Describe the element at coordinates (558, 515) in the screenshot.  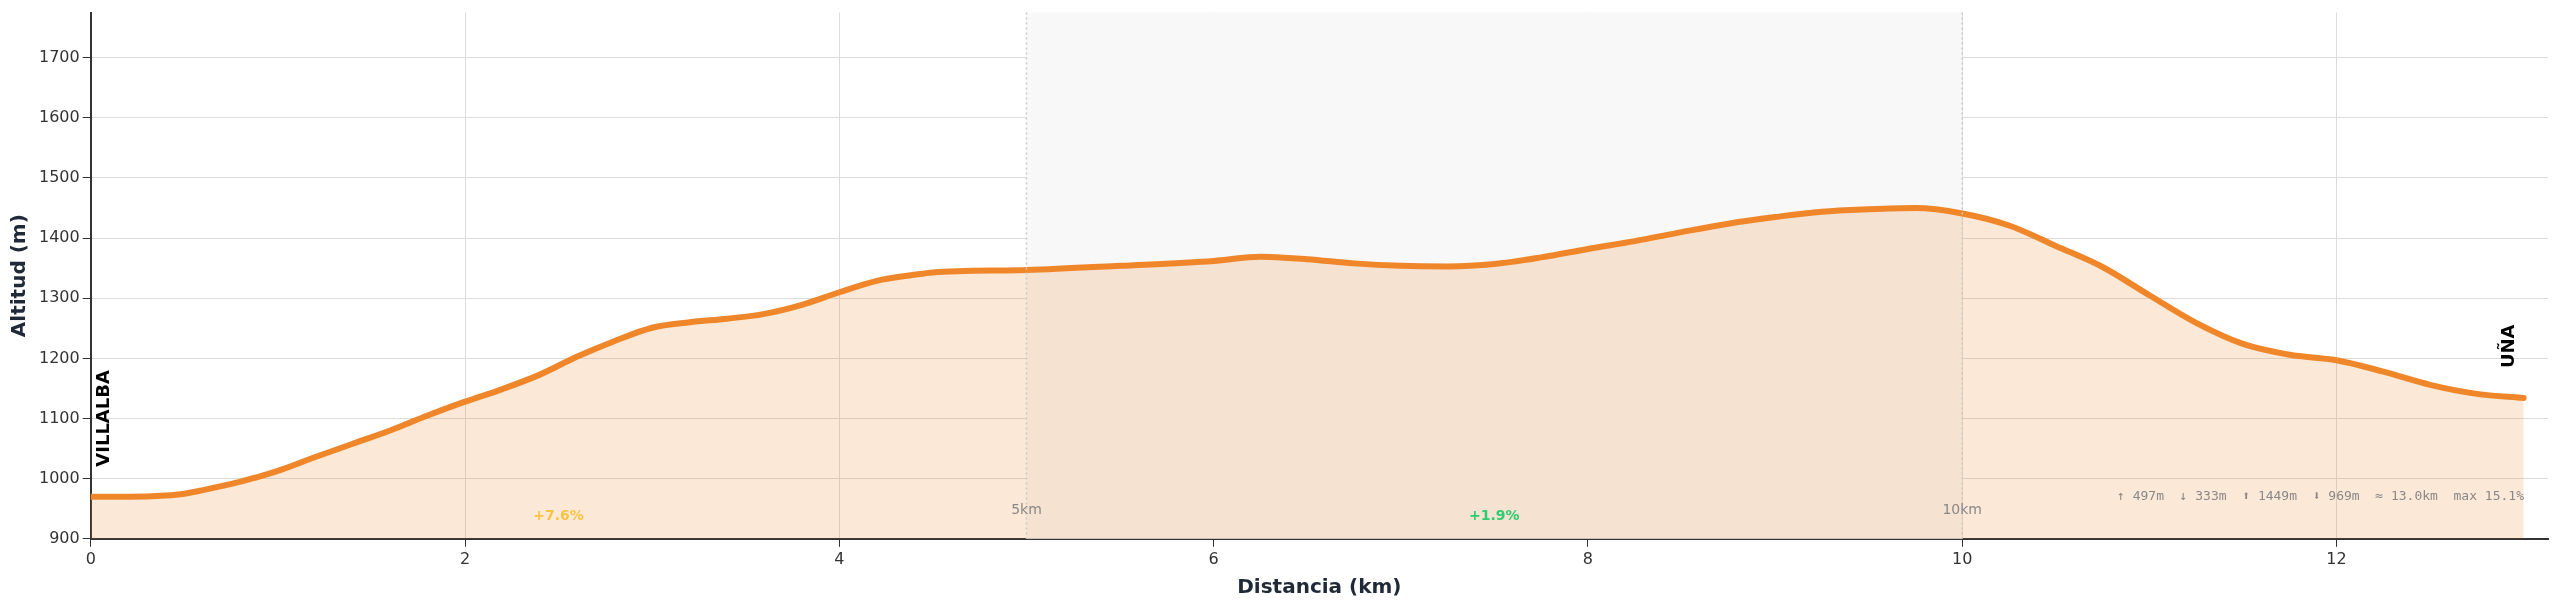
I see `annotation: +7.6%` at that location.